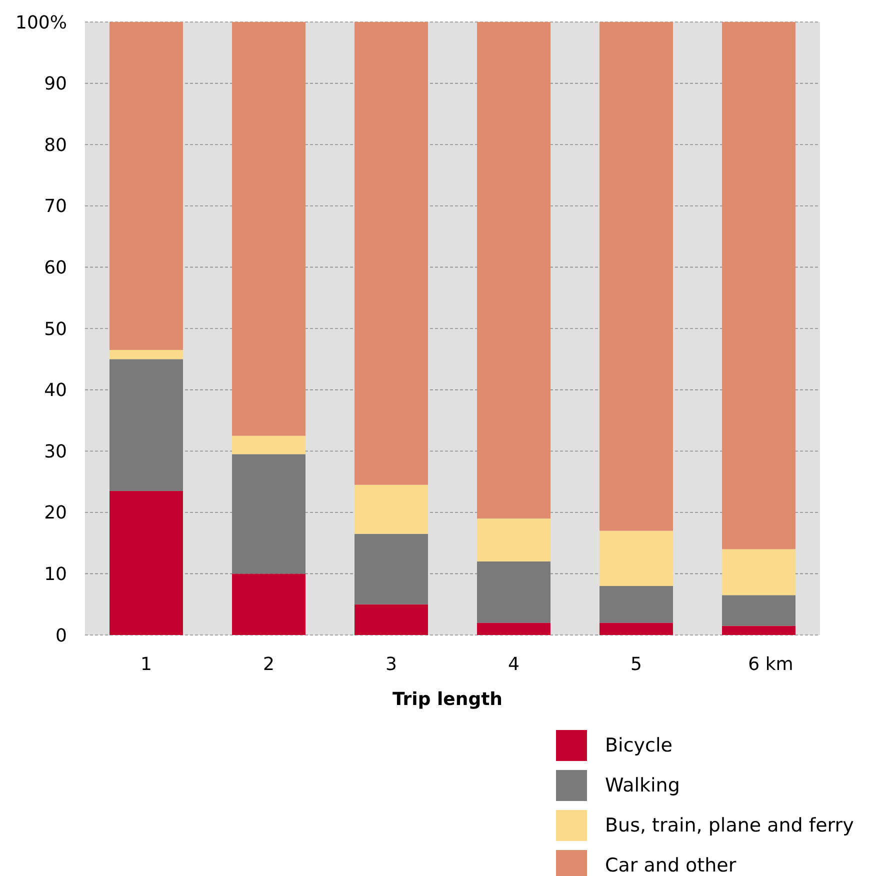  What do you see at coordinates (514, 664) in the screenshot?
I see `x-tick-label: 4` at bounding box center [514, 664].